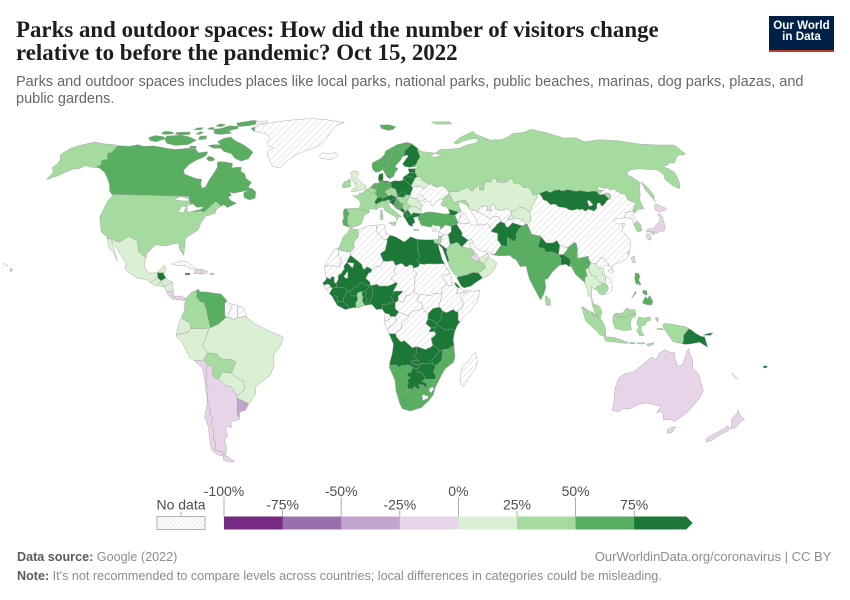  I want to click on svg-text: 0%, so click(458, 491).